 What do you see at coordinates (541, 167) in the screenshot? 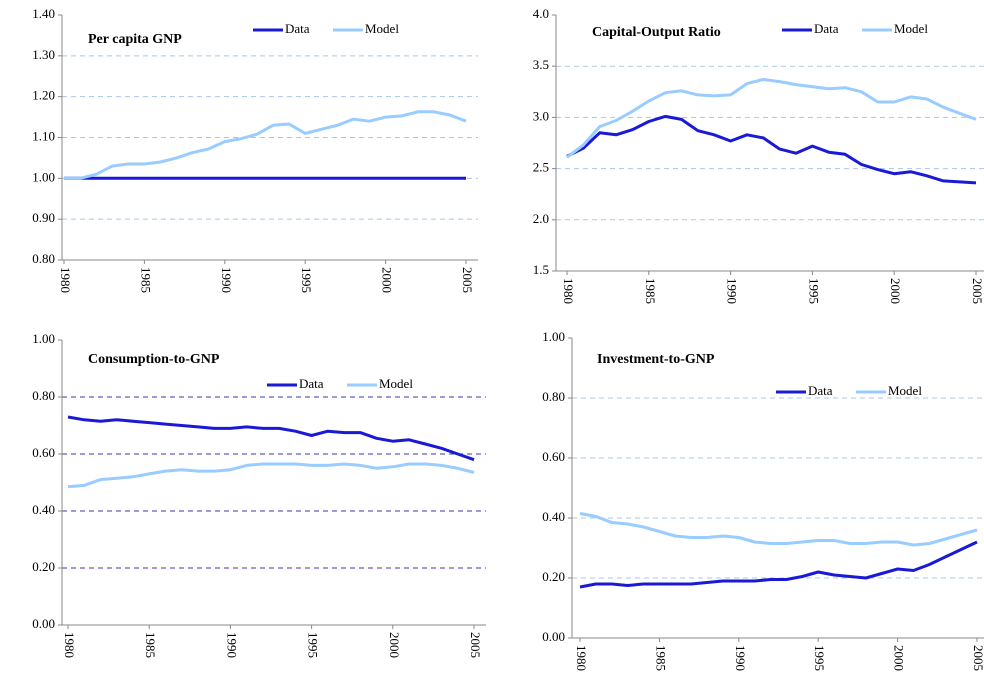
I see `y-tick-label: 2.5` at bounding box center [541, 167].